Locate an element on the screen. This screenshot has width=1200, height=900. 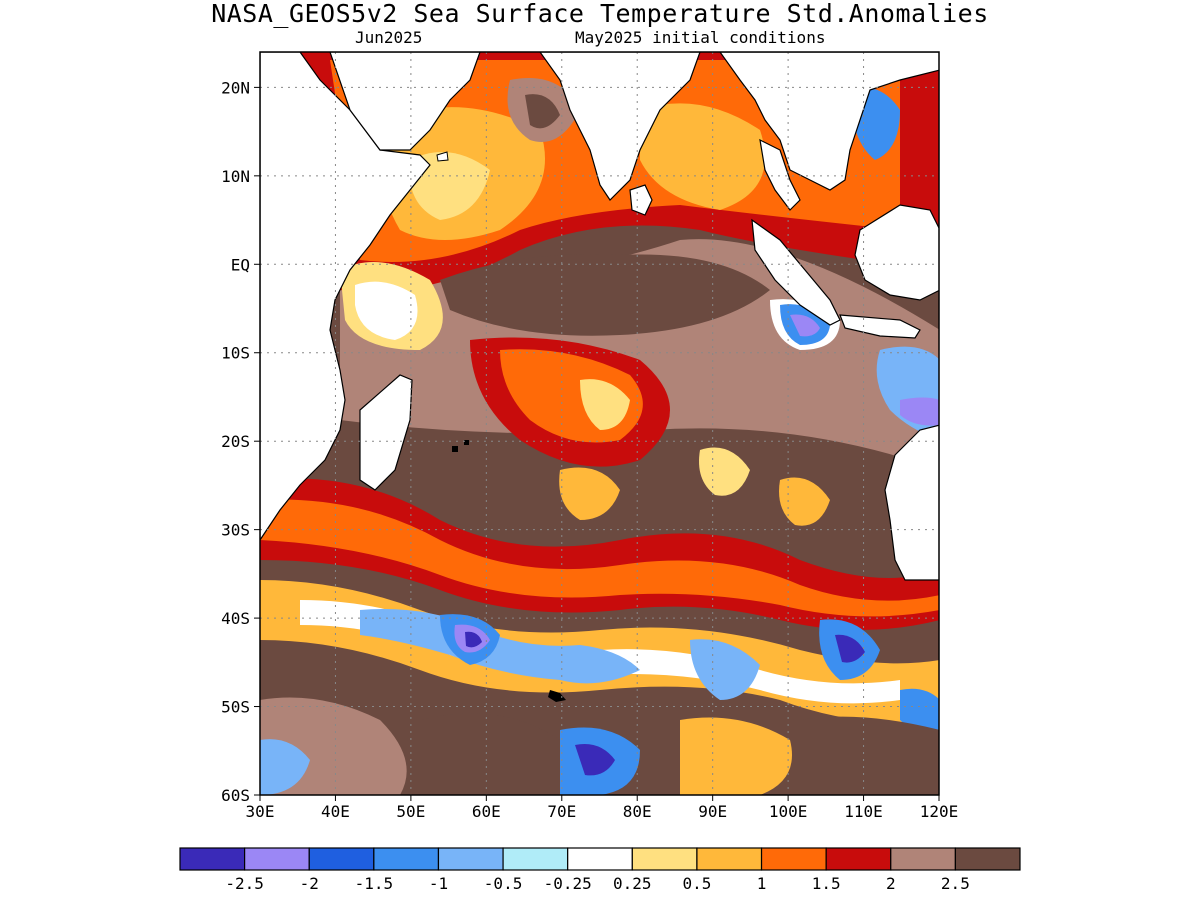
x-tick-label: 50E is located at coordinates (410, 811).